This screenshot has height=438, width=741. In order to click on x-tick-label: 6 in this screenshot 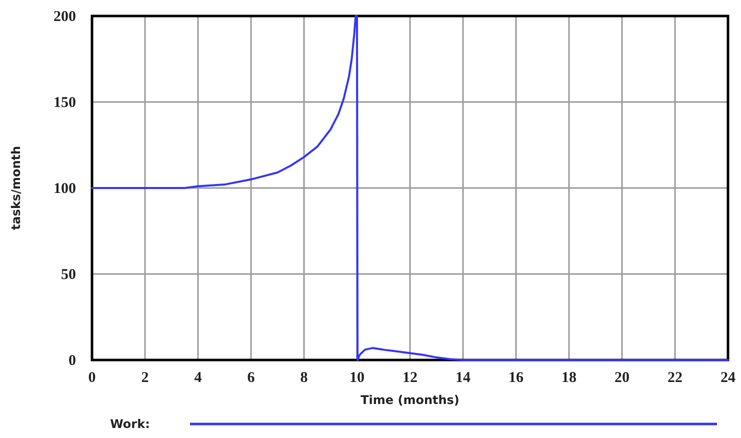, I will do `click(251, 378)`.